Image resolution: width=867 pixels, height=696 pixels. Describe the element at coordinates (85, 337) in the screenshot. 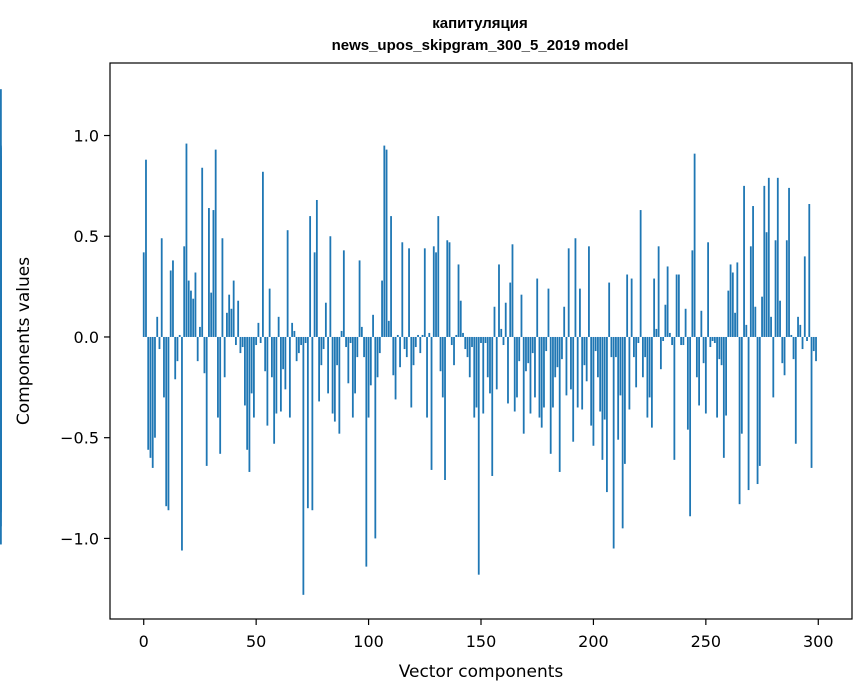

I see `y-axis-ticks: −1.0 −0.5 0.0 0.5 1.0` at that location.